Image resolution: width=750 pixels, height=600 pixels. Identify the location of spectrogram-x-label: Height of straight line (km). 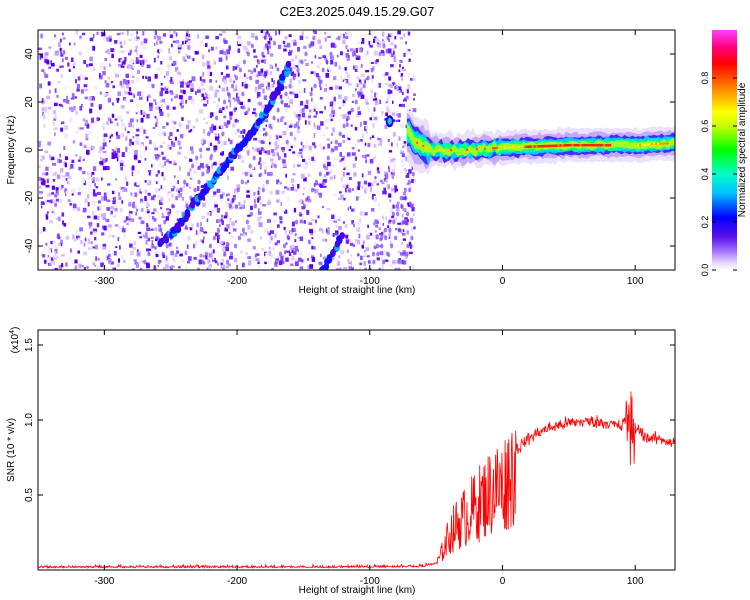
(357, 290).